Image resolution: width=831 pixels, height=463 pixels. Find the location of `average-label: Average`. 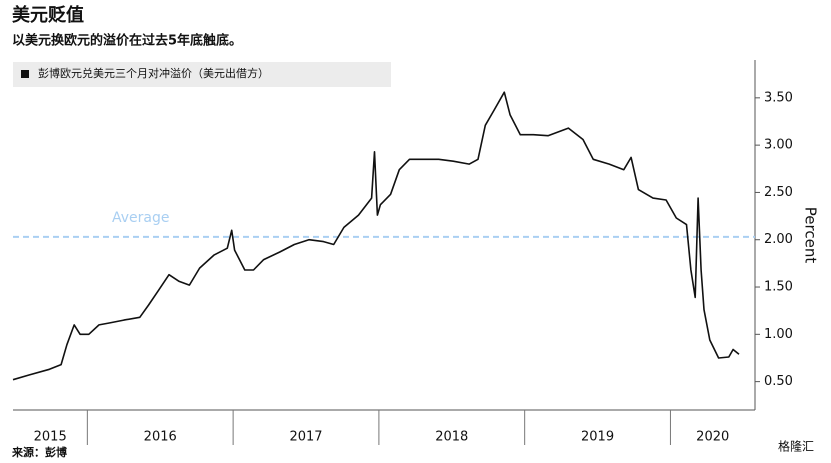

average-label: Average is located at coordinates (141, 218).